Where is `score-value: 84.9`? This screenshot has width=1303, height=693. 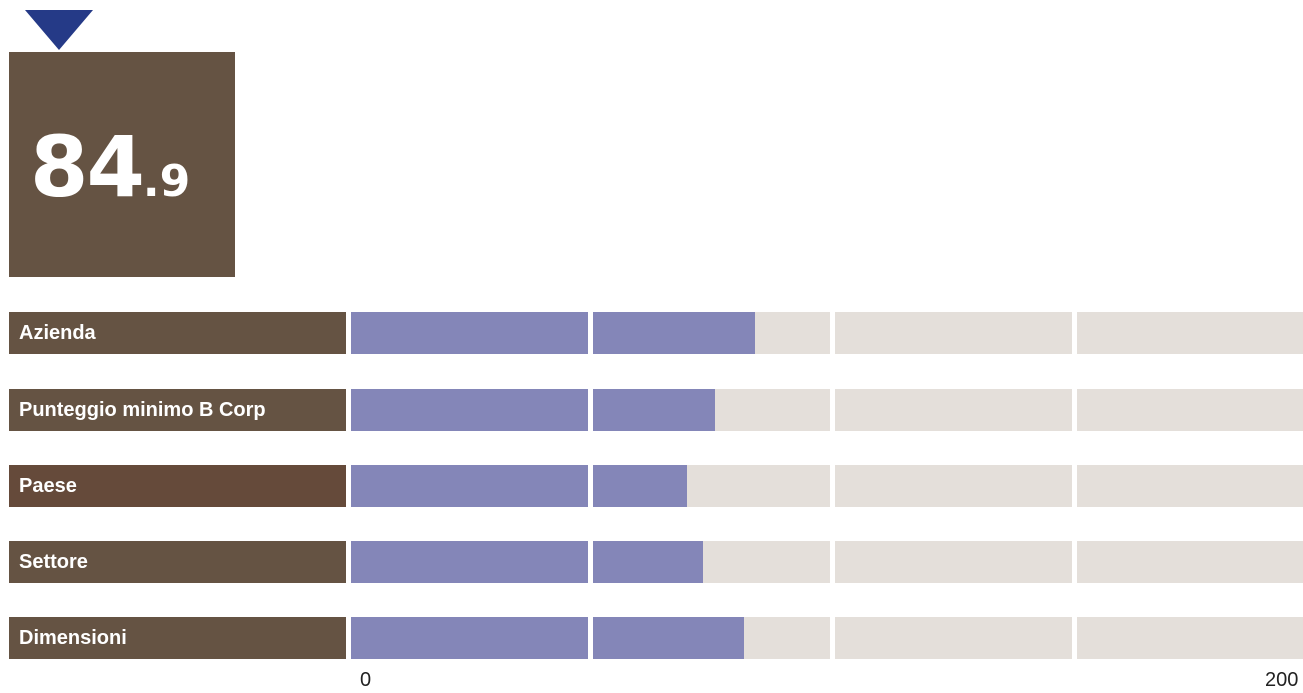
score-value: 84.9 is located at coordinates (110, 167).